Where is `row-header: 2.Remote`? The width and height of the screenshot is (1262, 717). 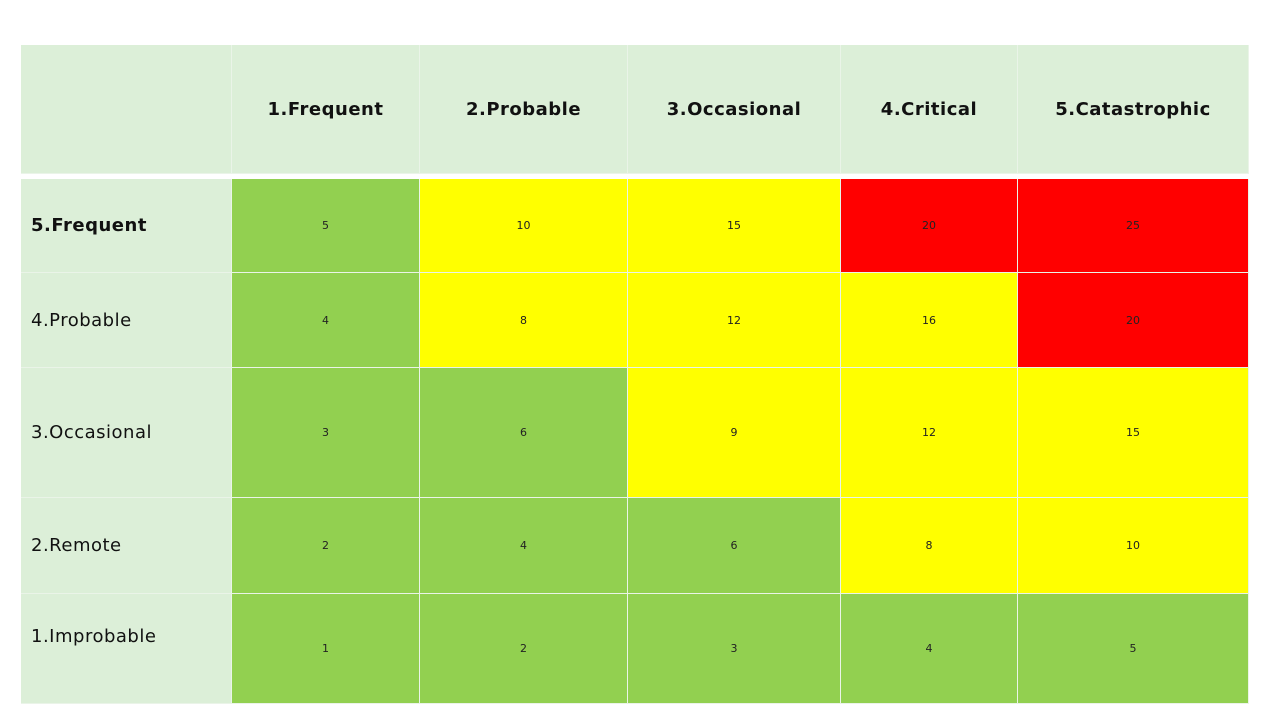 row-header: 2.Remote is located at coordinates (126, 546).